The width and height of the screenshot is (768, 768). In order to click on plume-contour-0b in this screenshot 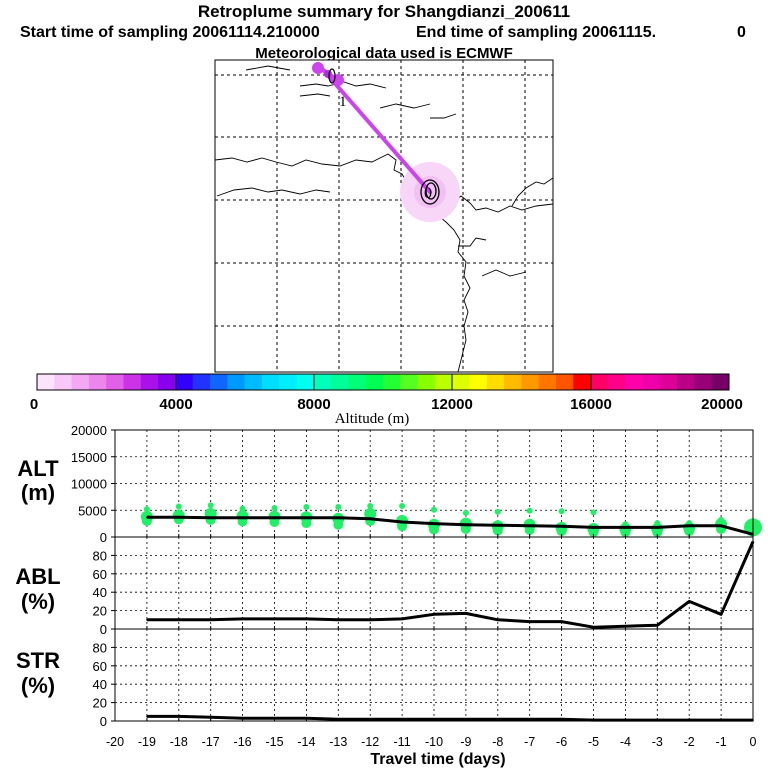, I will do `click(431, 191)`.